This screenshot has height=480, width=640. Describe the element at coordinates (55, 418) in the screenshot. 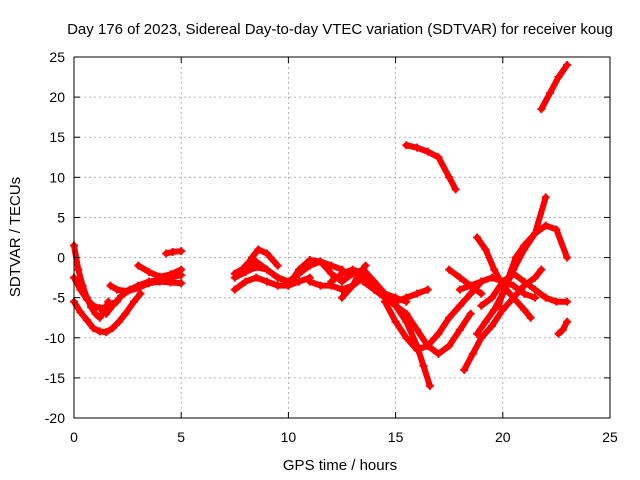

I see `y-tick-label: -20` at that location.